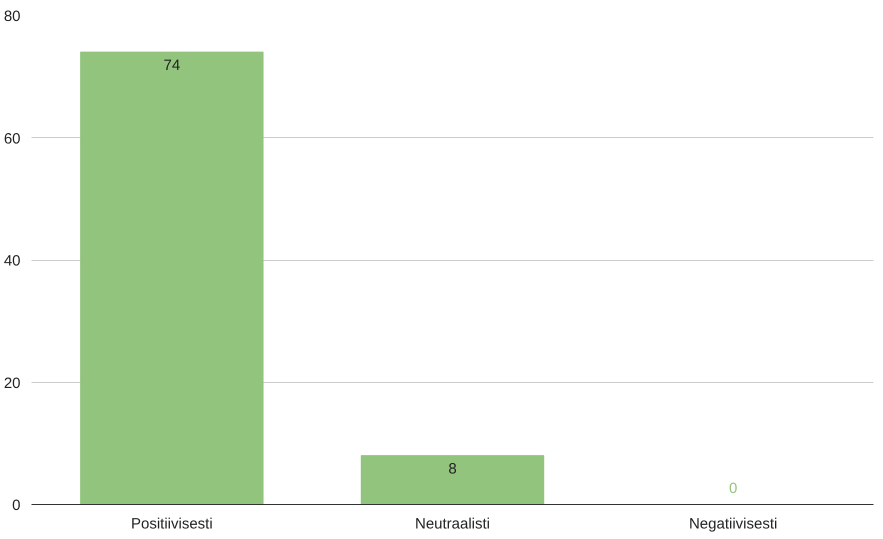  Describe the element at coordinates (12, 383) in the screenshot. I see `y-tick-label: 20` at that location.